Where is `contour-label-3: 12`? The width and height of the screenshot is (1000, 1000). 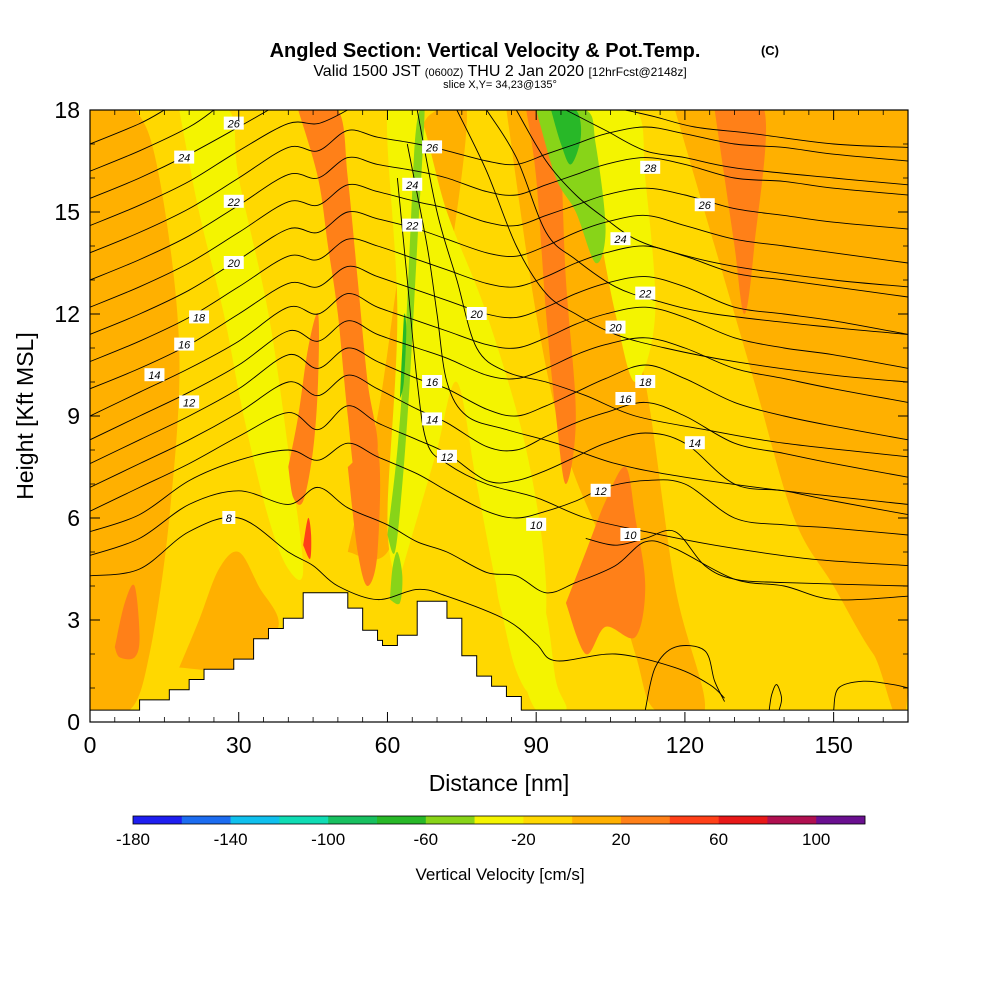 contour-label-3: 12 is located at coordinates (189, 402).